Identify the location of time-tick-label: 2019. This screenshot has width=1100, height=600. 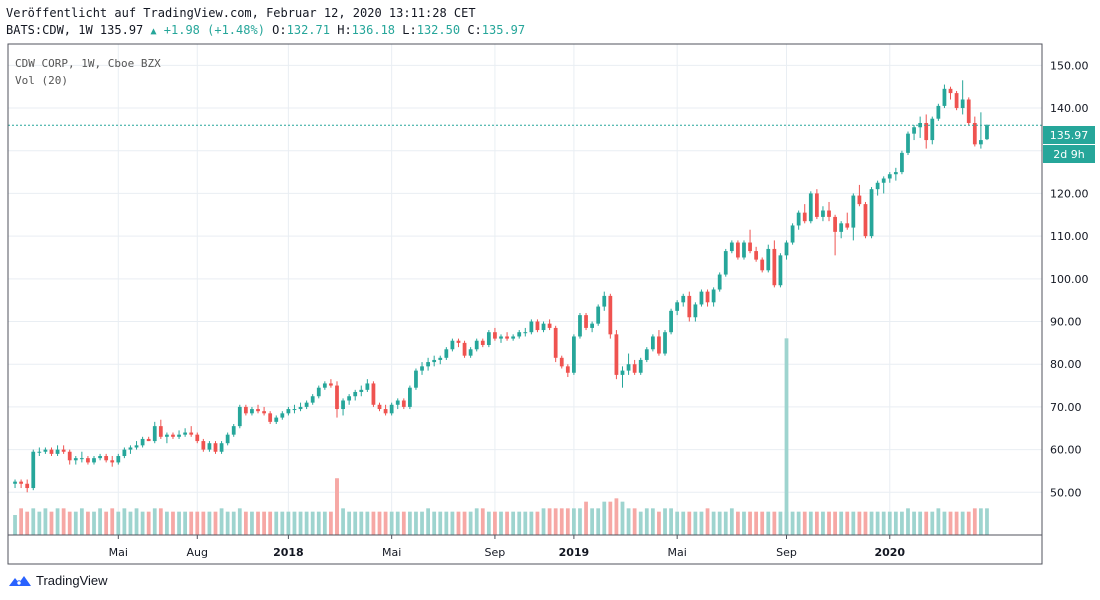
(574, 552).